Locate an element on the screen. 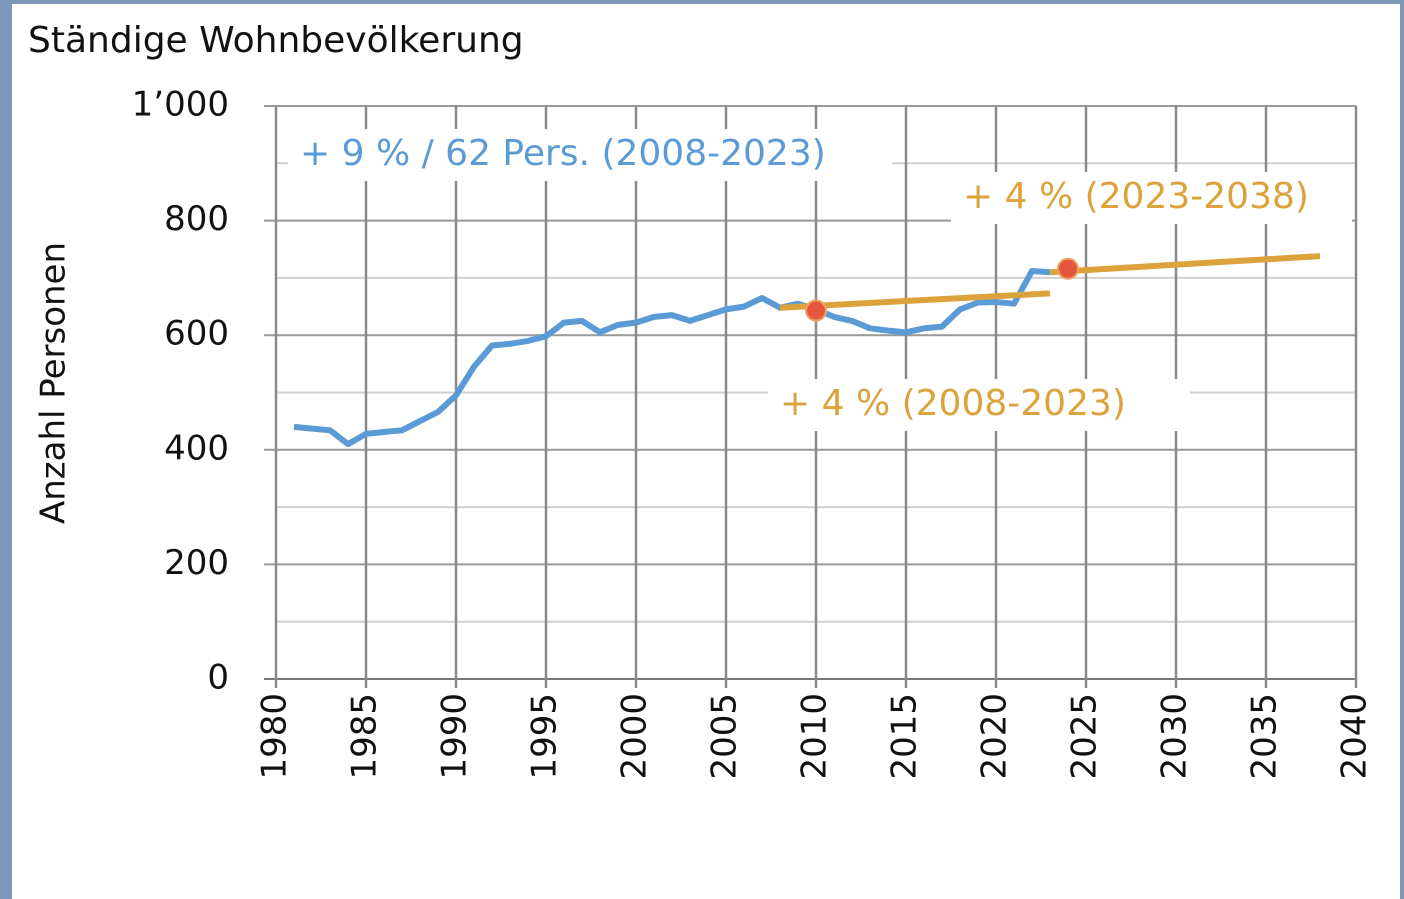 The width and height of the screenshot is (1404, 899). x-tick-label: 2035 is located at coordinates (1265, 736).